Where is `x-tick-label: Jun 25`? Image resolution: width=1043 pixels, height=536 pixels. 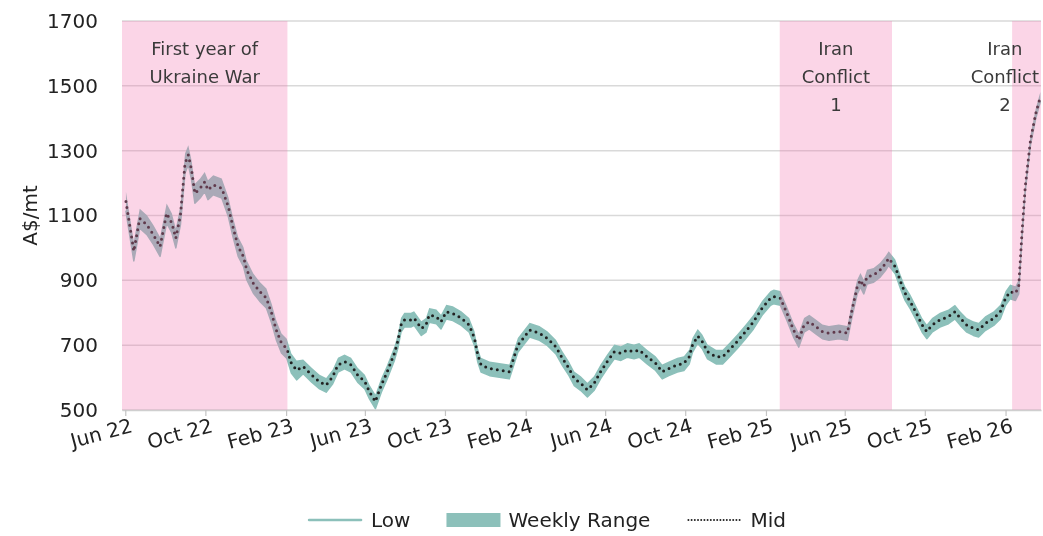
x-tick-label: Jun 25 is located at coordinates (820, 433).